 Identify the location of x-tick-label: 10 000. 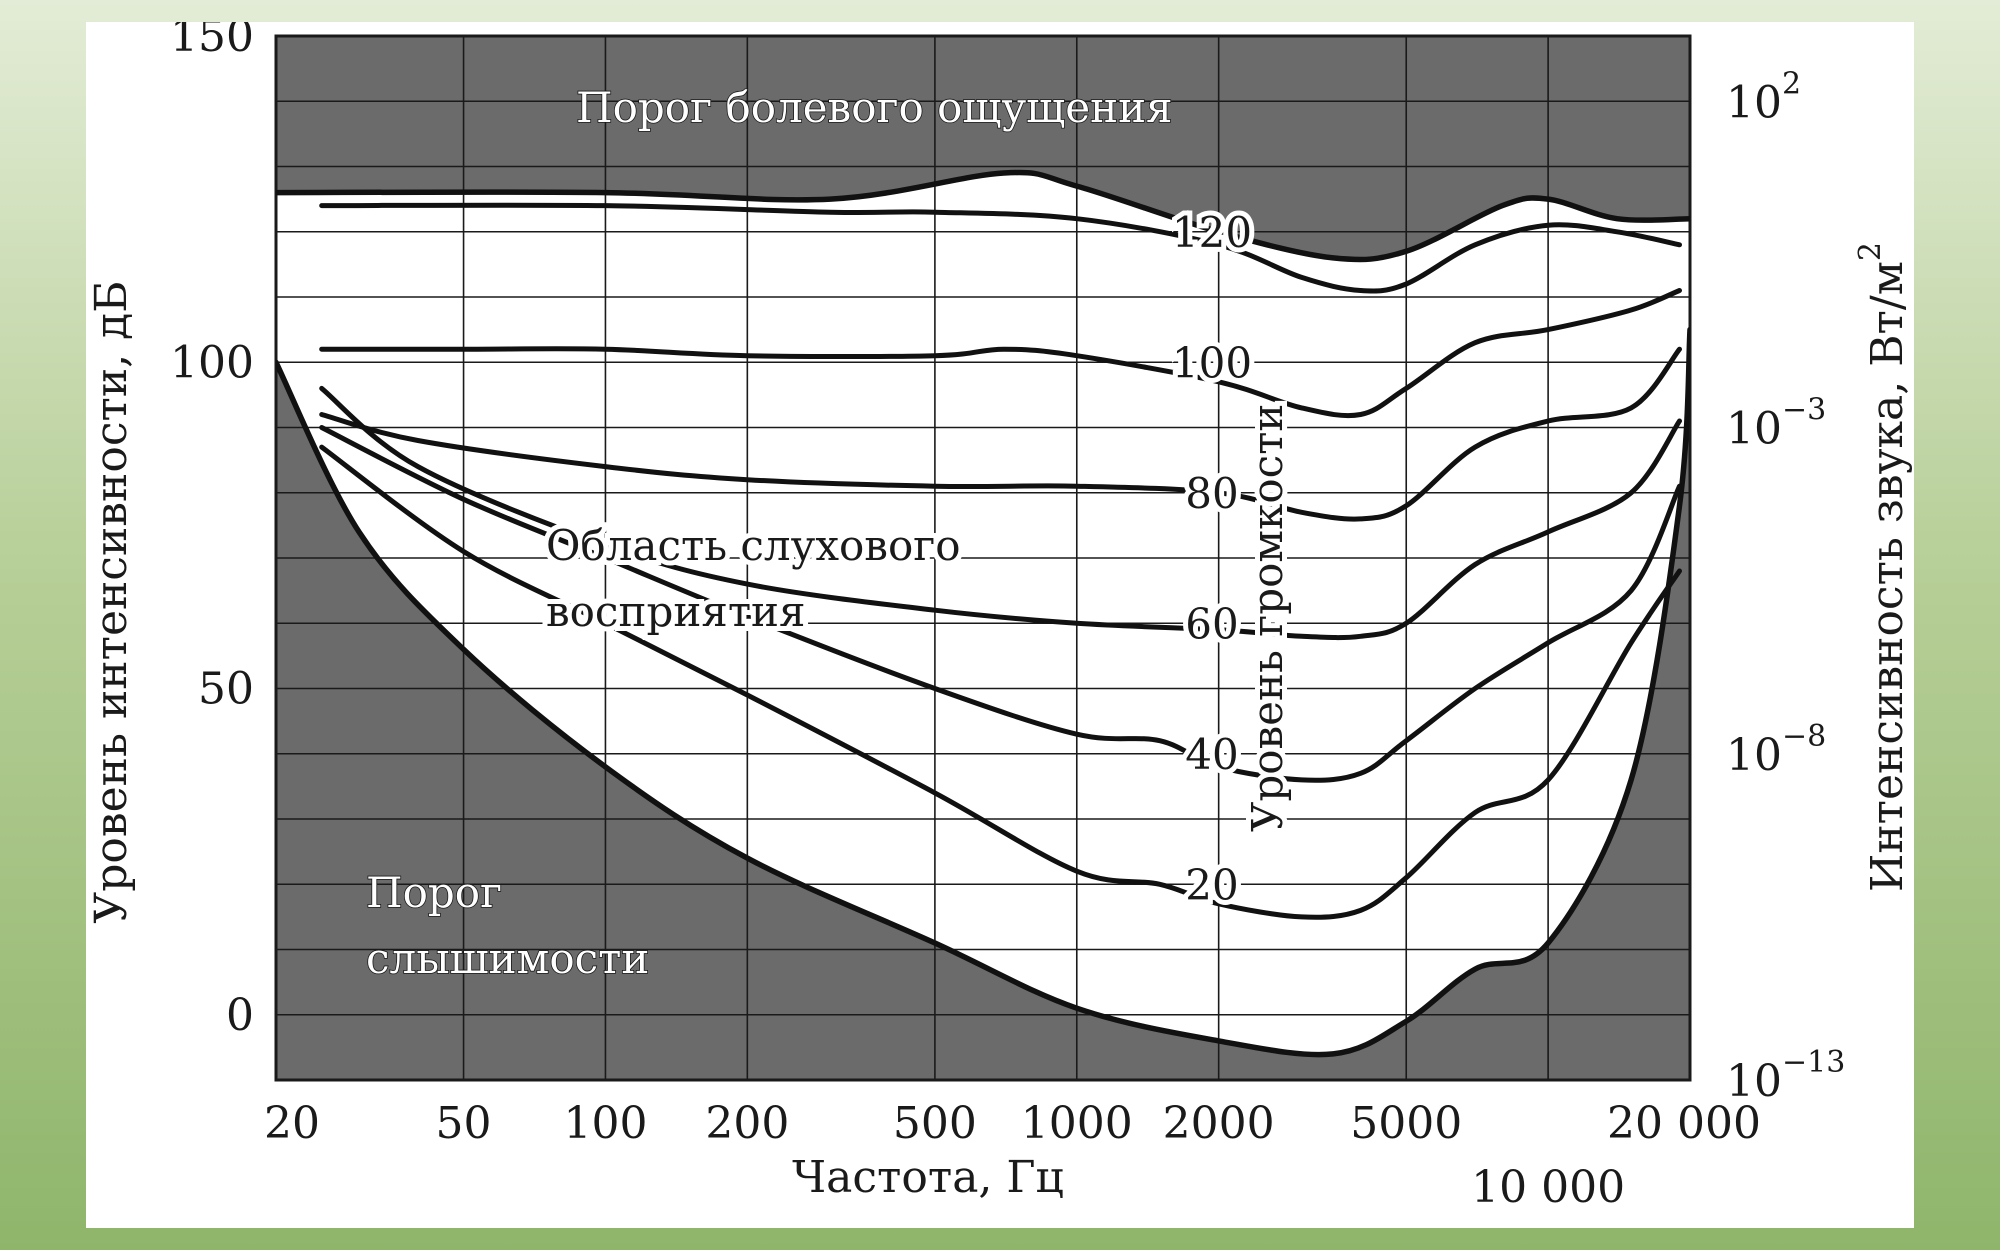
(1548, 1187).